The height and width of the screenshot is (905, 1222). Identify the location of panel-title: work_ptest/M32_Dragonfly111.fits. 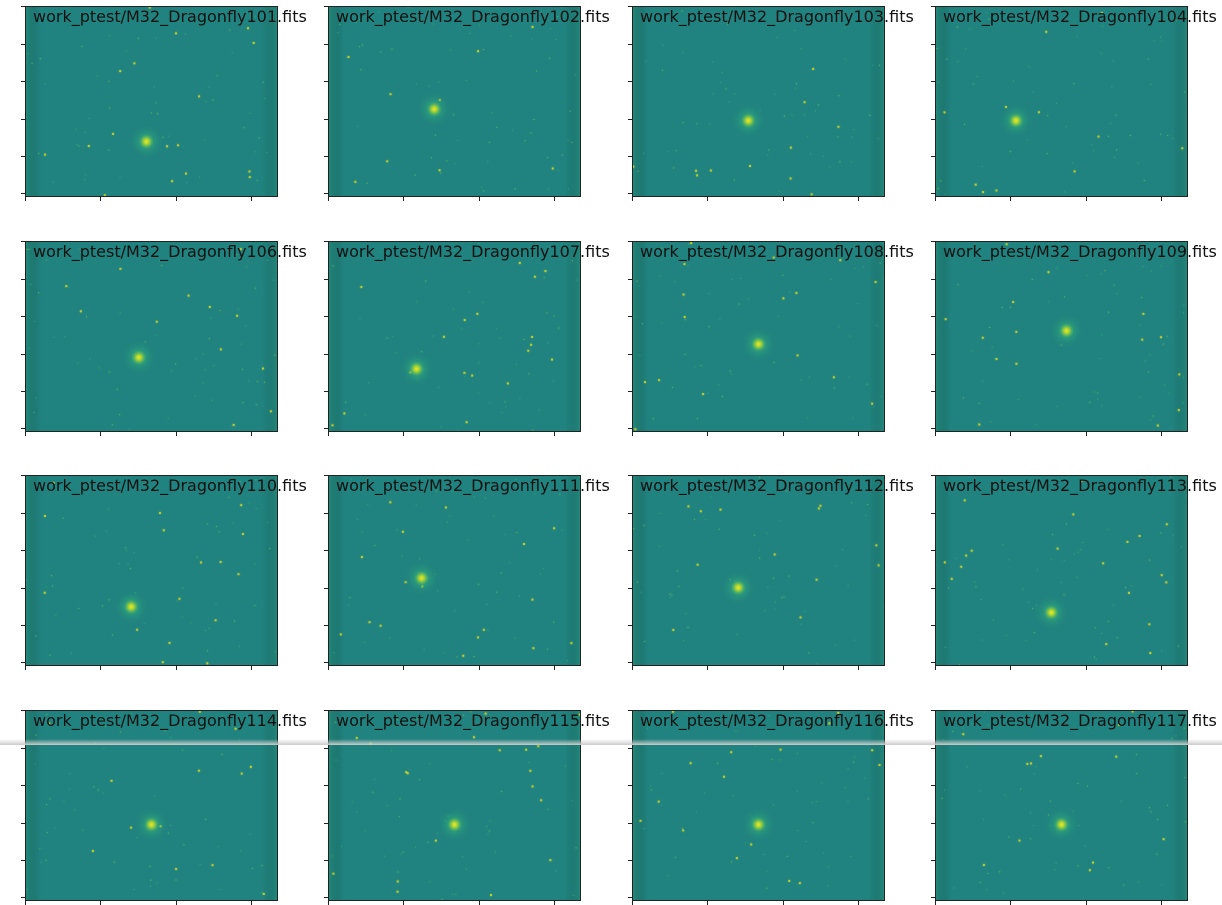
(473, 485).